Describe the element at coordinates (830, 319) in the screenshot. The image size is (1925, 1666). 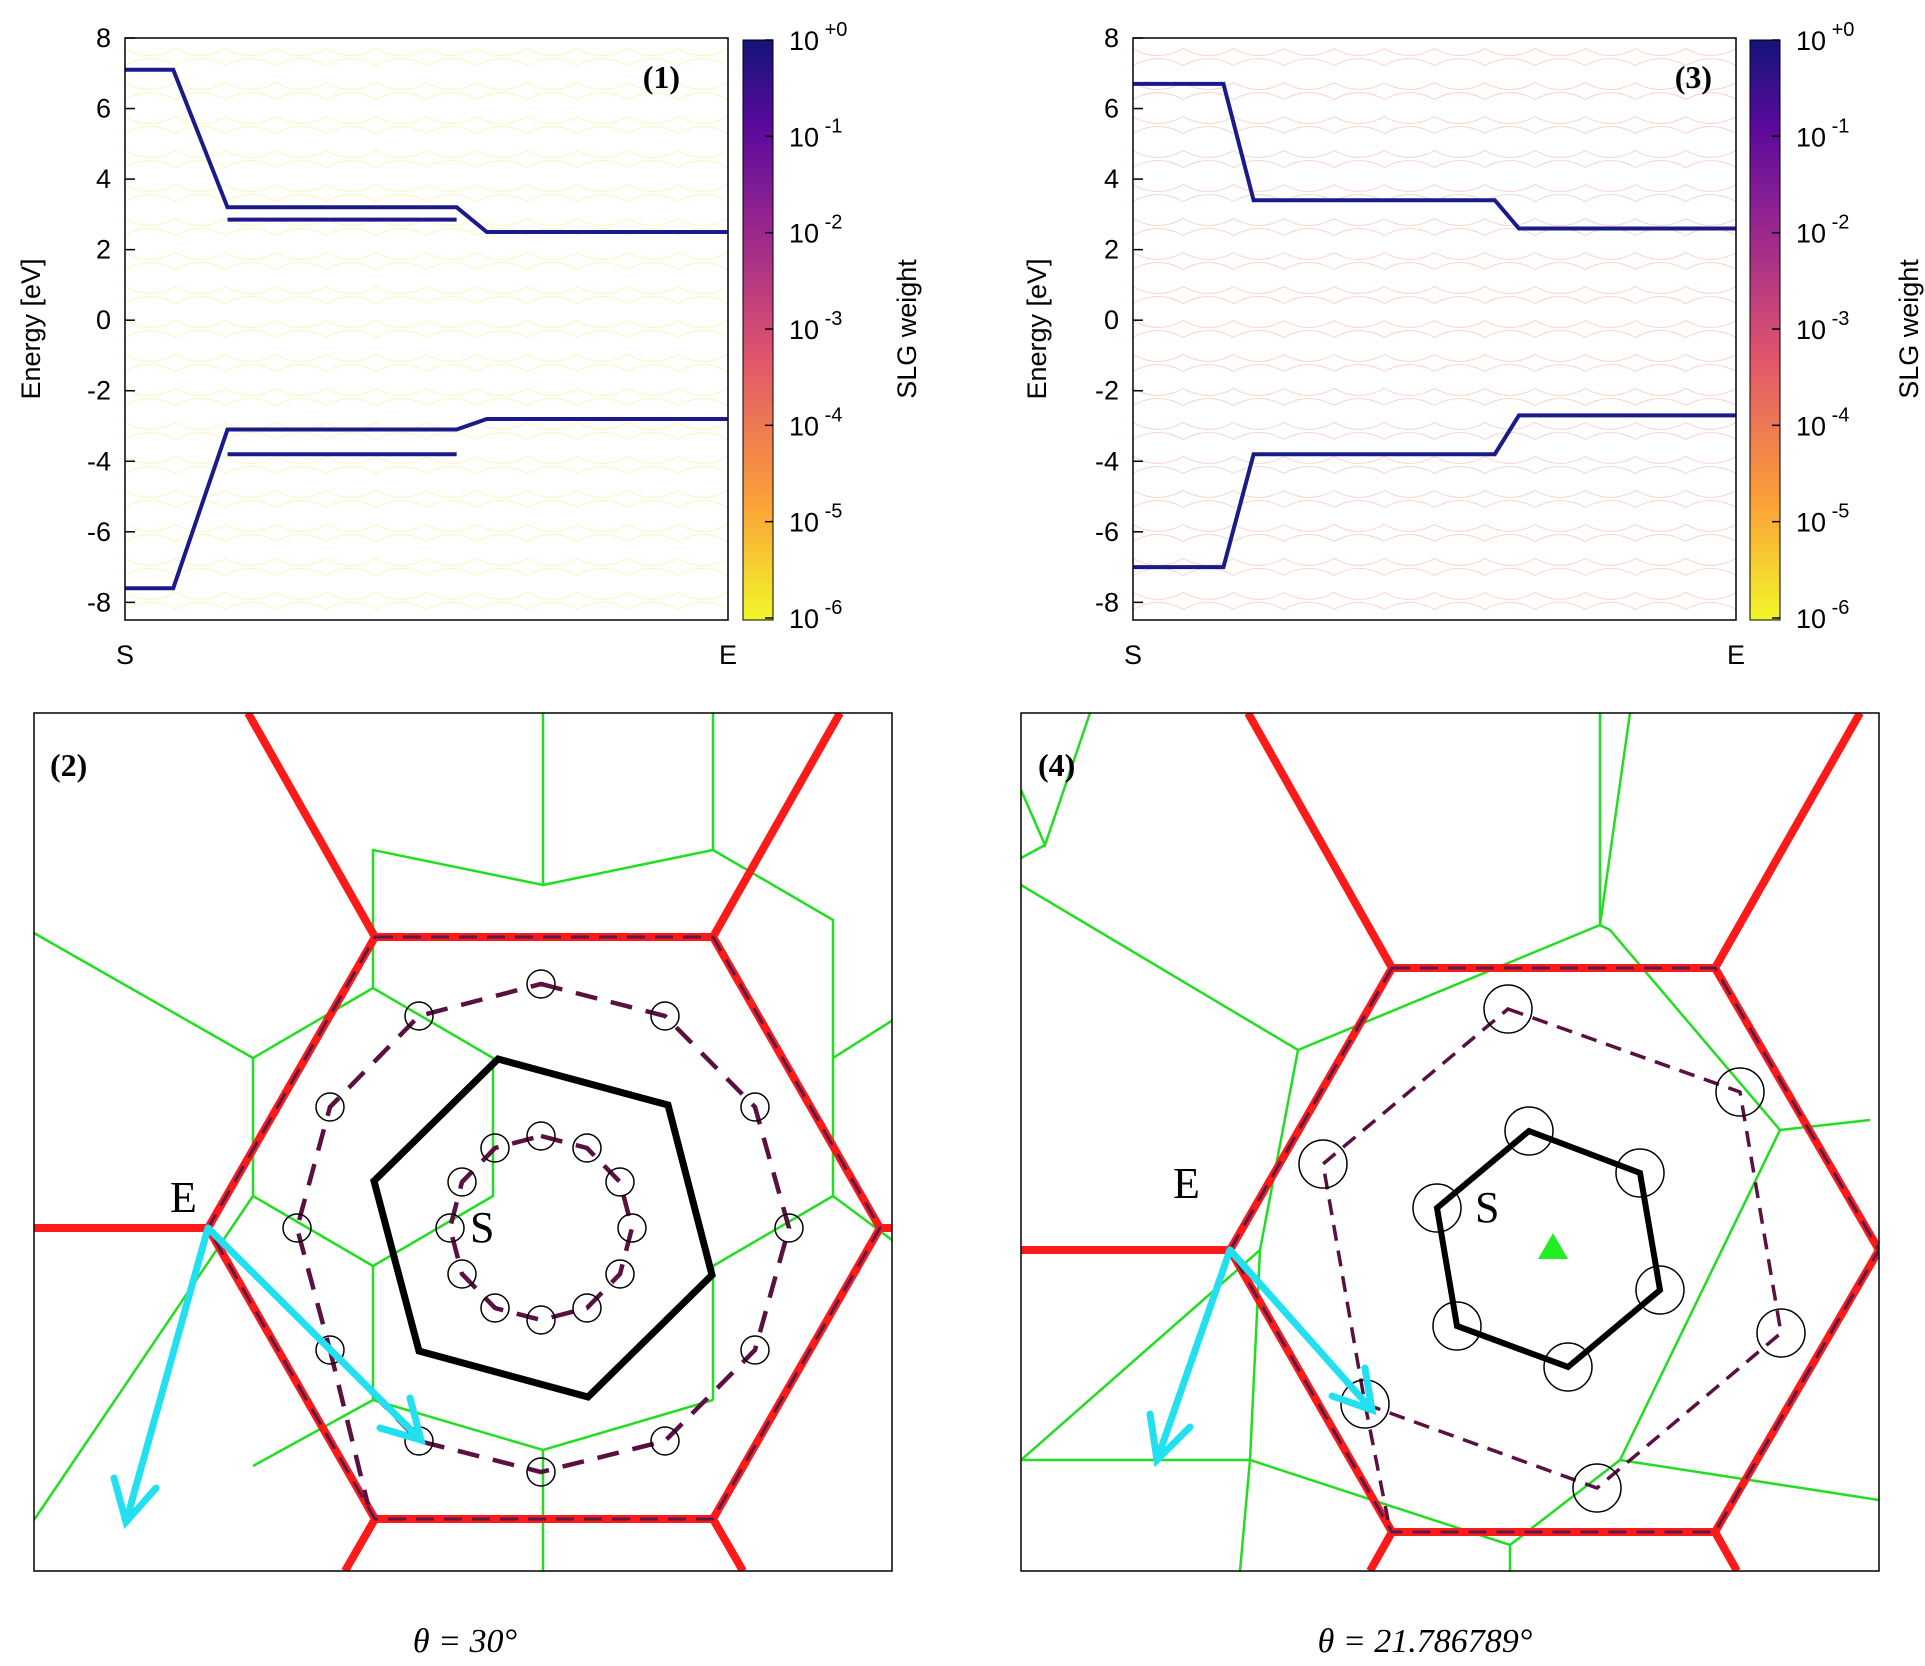
I see `colorbar-tick-exponent: -3` at that location.